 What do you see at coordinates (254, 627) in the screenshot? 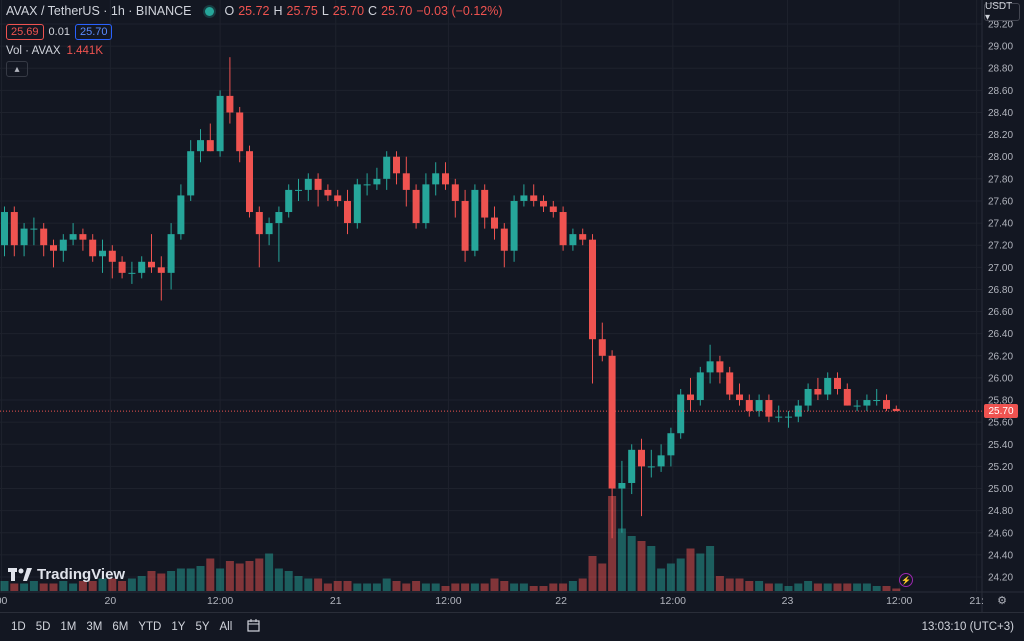
I see `calendar-goto-icon` at bounding box center [254, 627].